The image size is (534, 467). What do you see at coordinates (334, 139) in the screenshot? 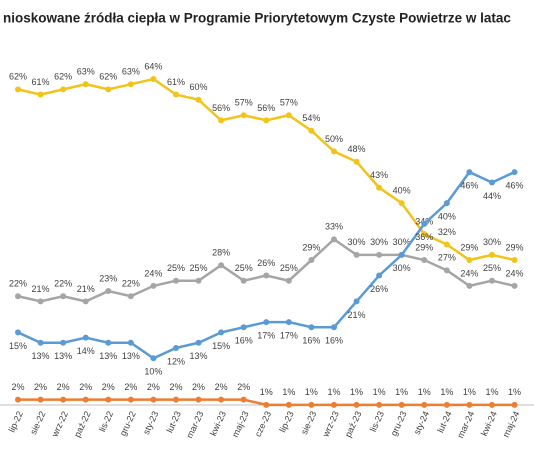
I see `data-label: 50%` at bounding box center [334, 139].